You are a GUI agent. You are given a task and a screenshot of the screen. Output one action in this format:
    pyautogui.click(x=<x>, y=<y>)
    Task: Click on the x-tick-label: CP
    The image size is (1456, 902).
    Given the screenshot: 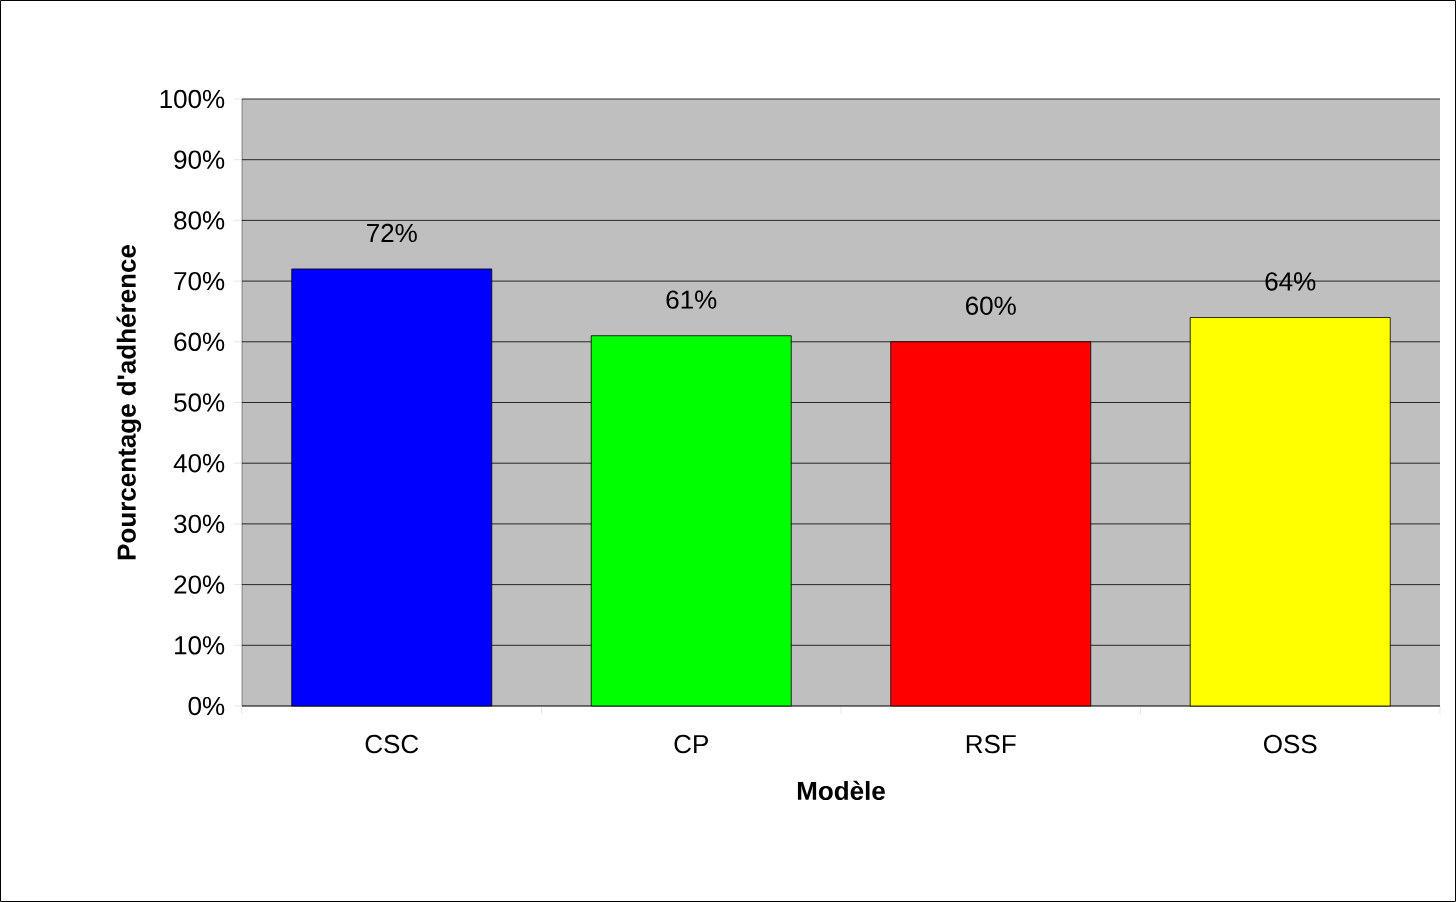 What is the action you would take?
    pyautogui.click(x=691, y=744)
    